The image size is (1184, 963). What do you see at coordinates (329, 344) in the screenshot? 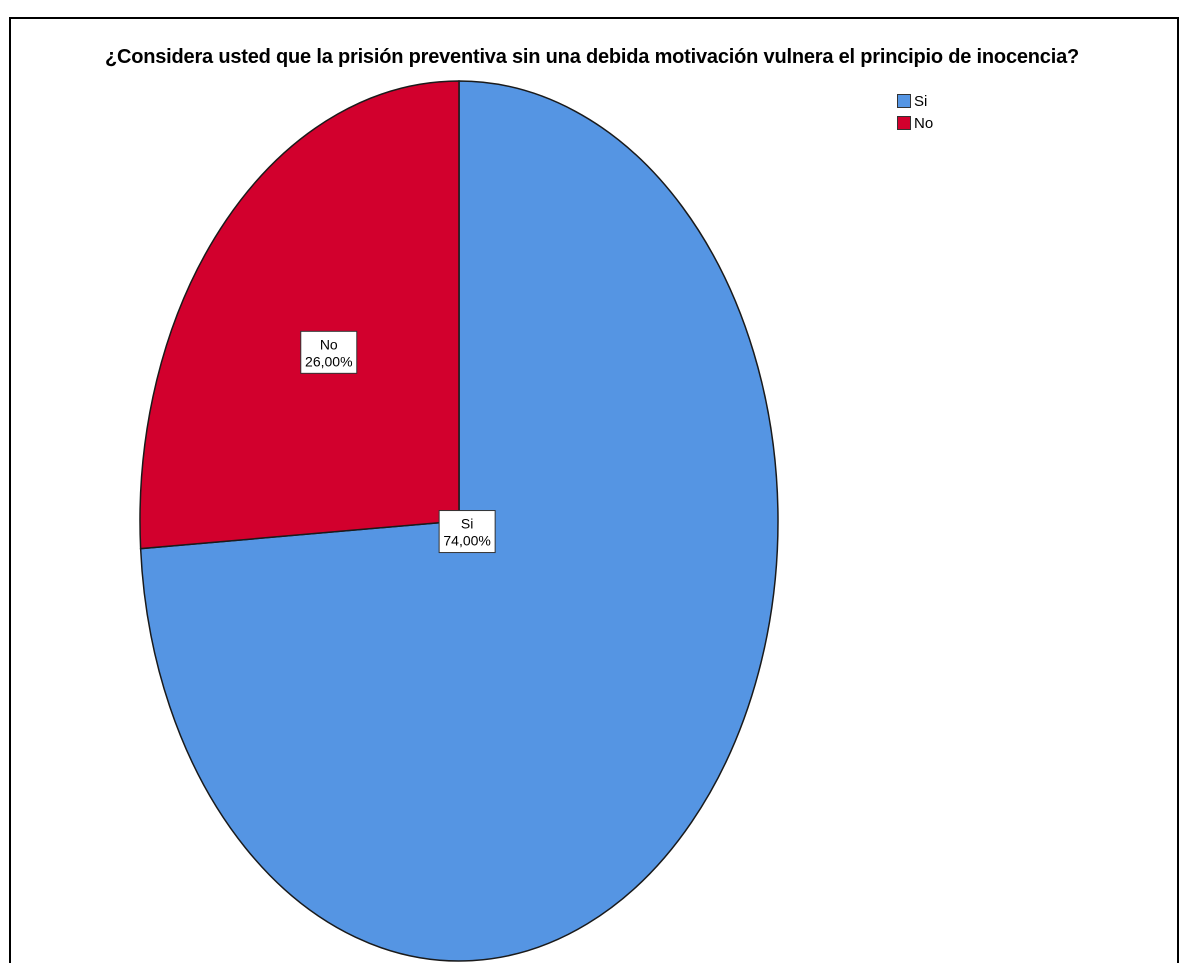
I see `data-label-category: No` at bounding box center [329, 344].